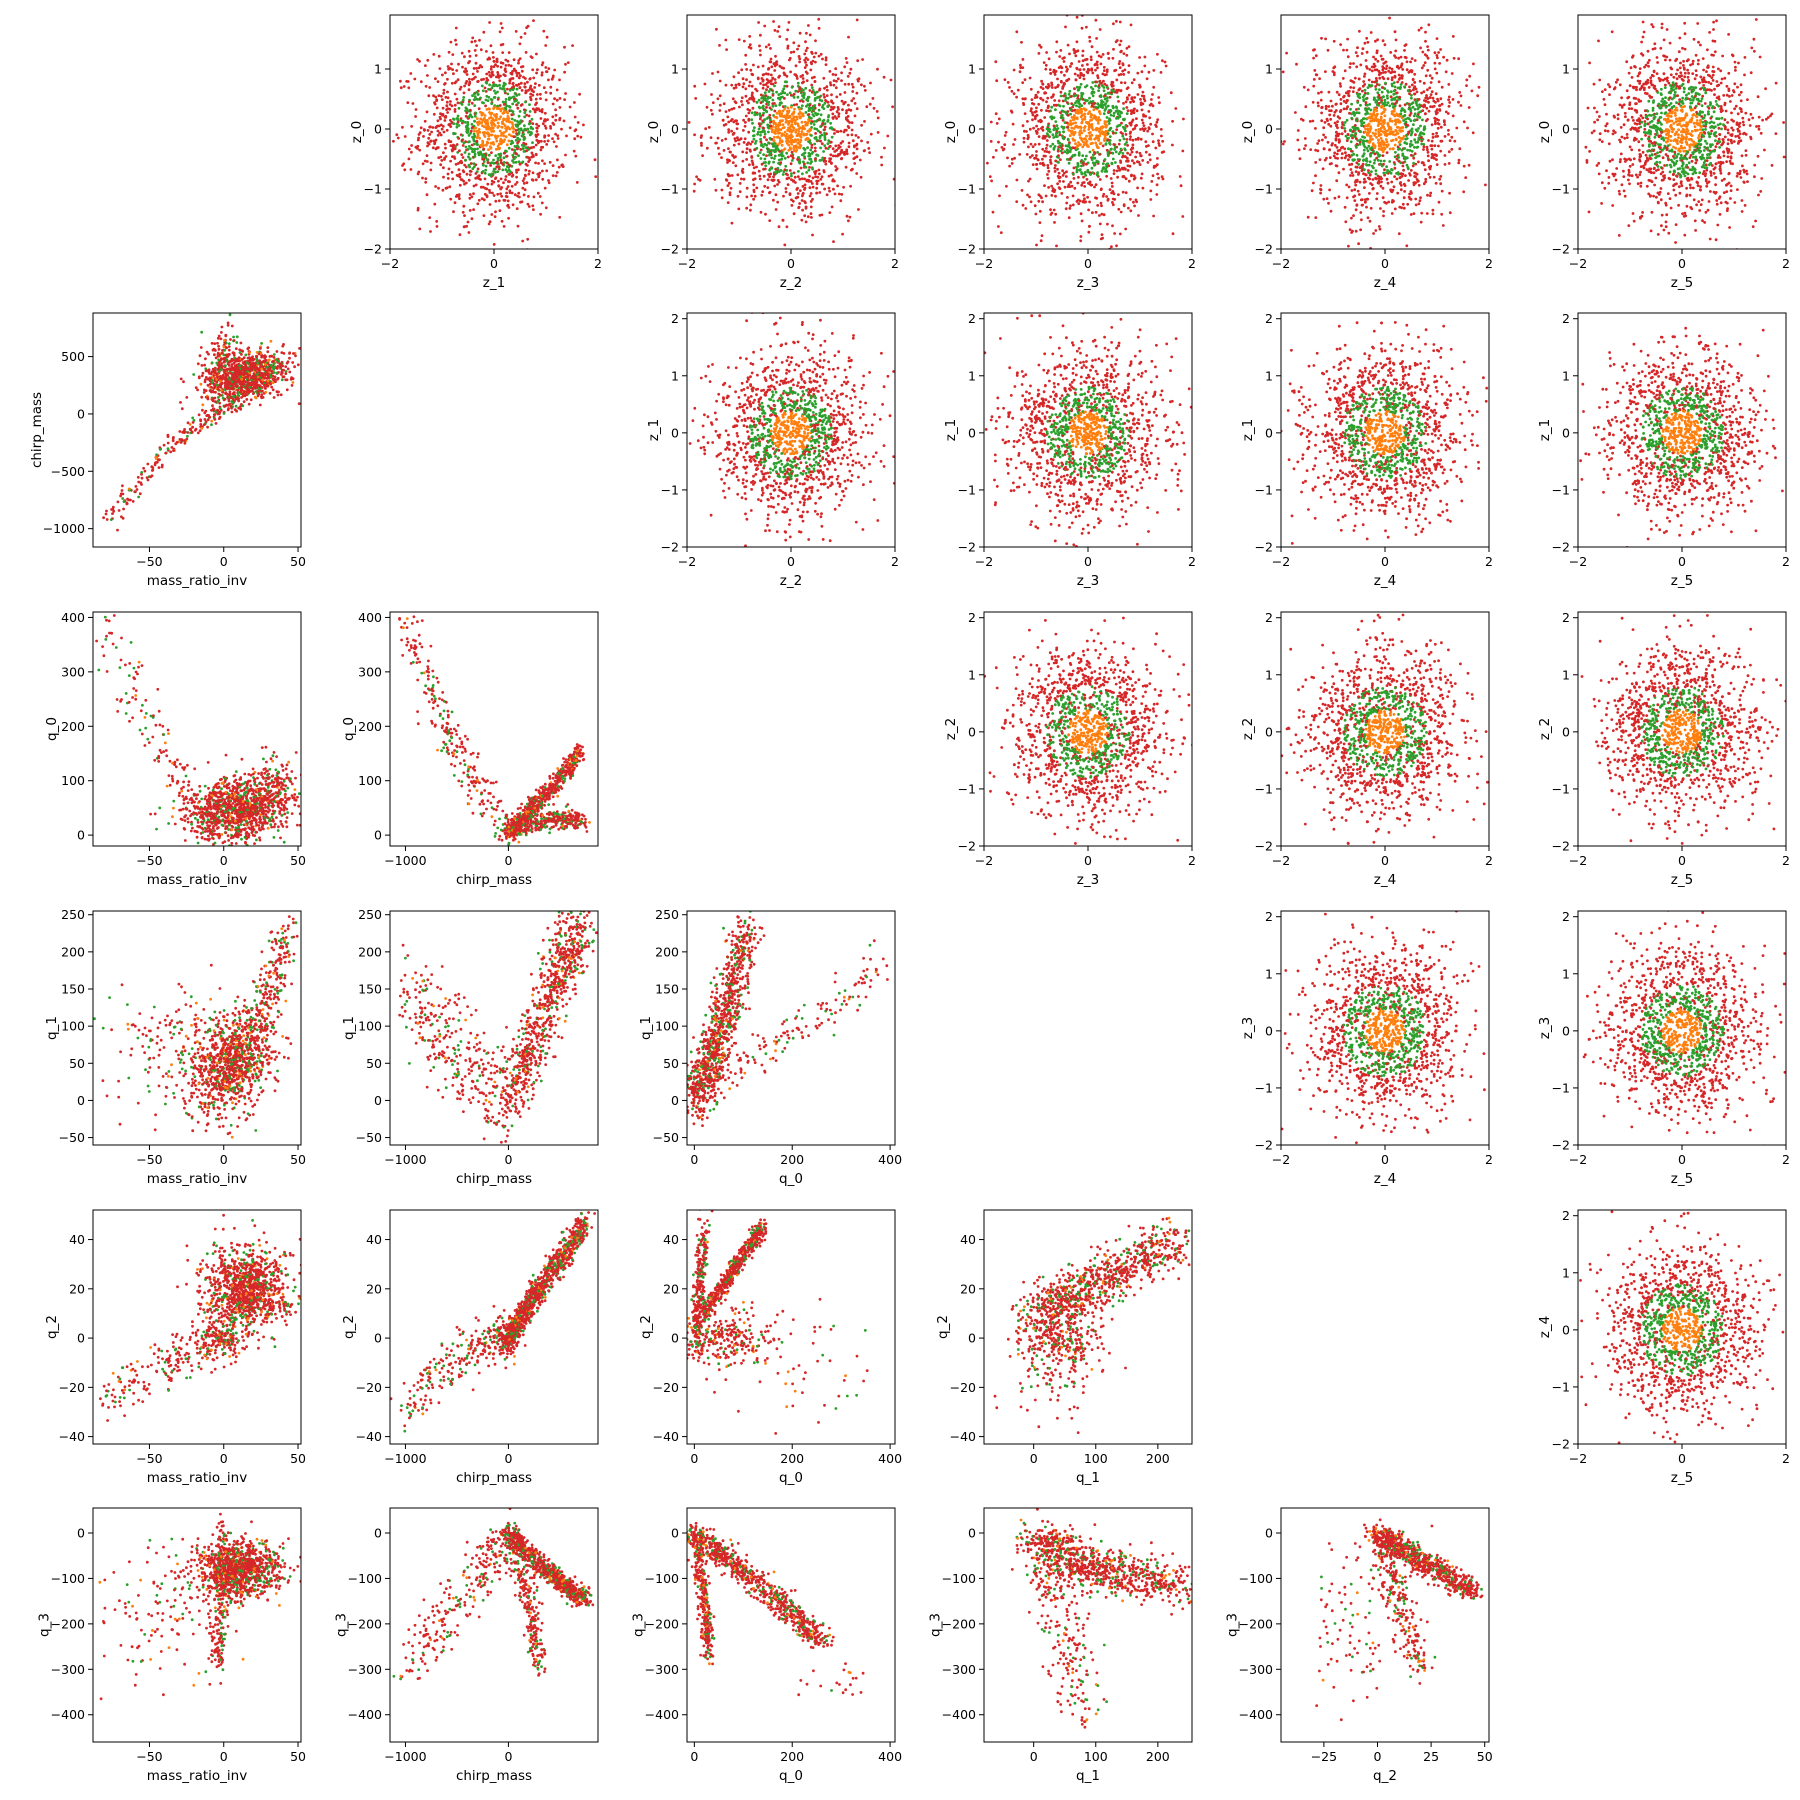 The height and width of the screenshot is (1800, 1800). Describe the element at coordinates (967, 189) in the screenshot. I see `y-tick-label: −1` at that location.